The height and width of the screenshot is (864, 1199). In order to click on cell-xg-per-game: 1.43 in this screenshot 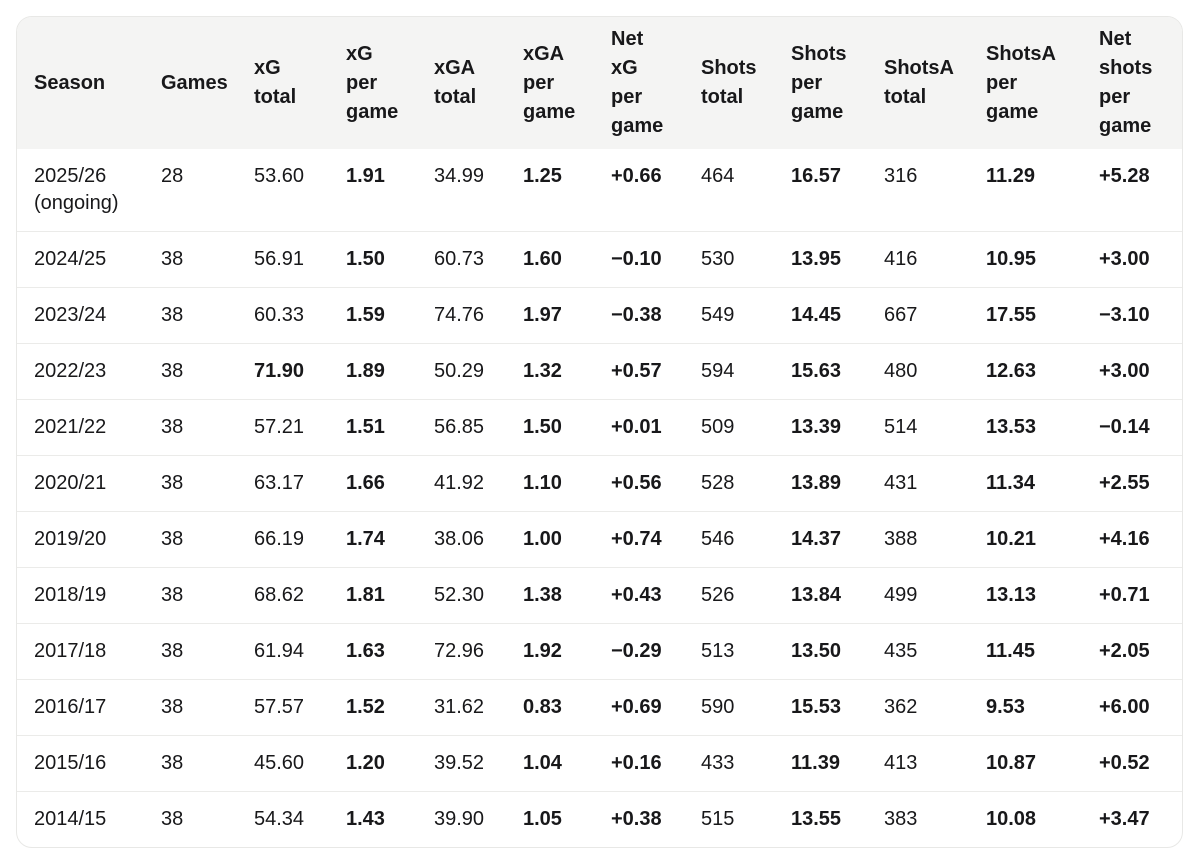, I will do `click(390, 819)`.